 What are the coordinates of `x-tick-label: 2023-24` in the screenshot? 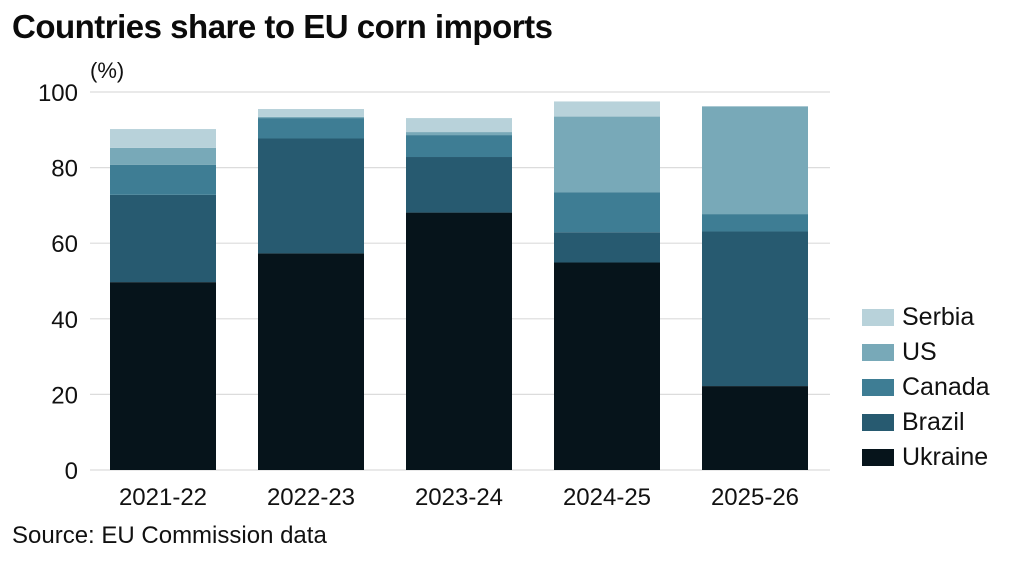 It's located at (459, 497).